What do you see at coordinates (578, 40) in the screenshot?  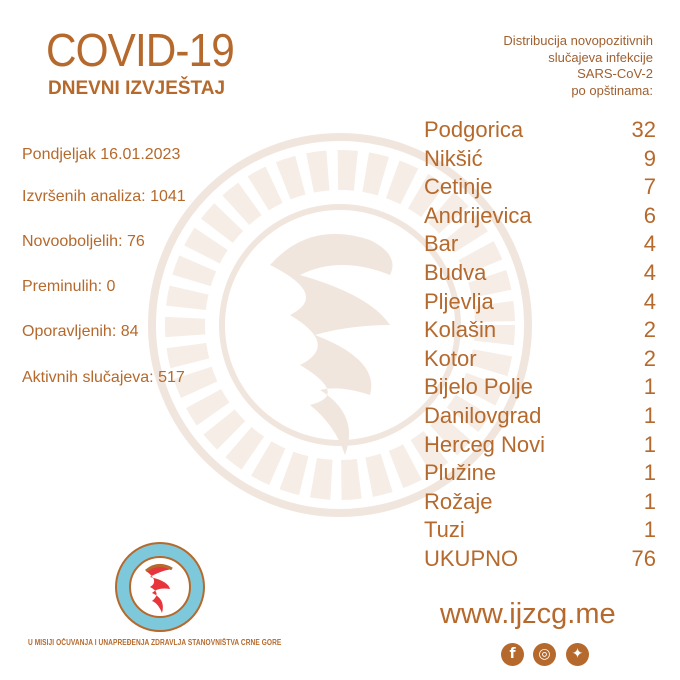 I see `heading-line: Distribucija novopozitivnih` at bounding box center [578, 40].